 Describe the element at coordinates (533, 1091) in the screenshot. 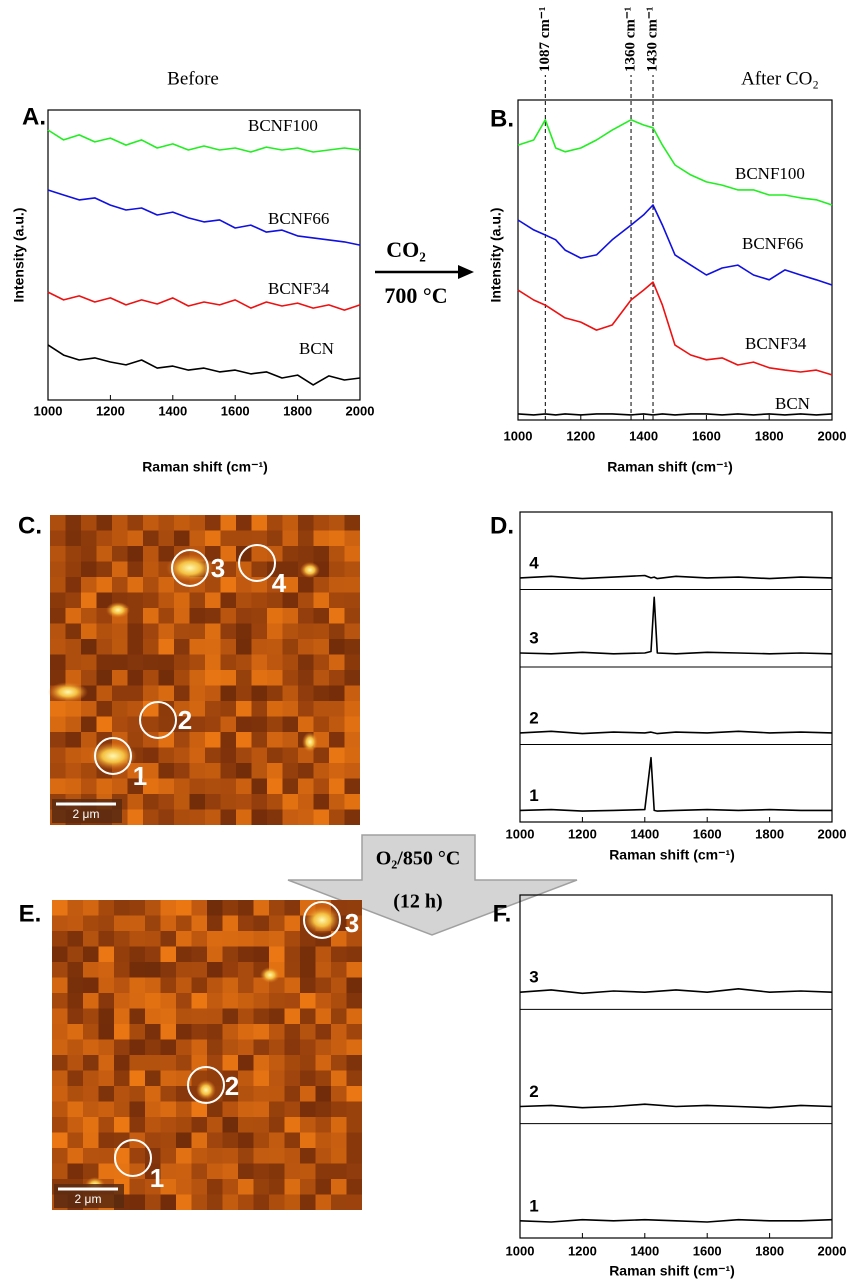

I see `series-label: 2` at that location.